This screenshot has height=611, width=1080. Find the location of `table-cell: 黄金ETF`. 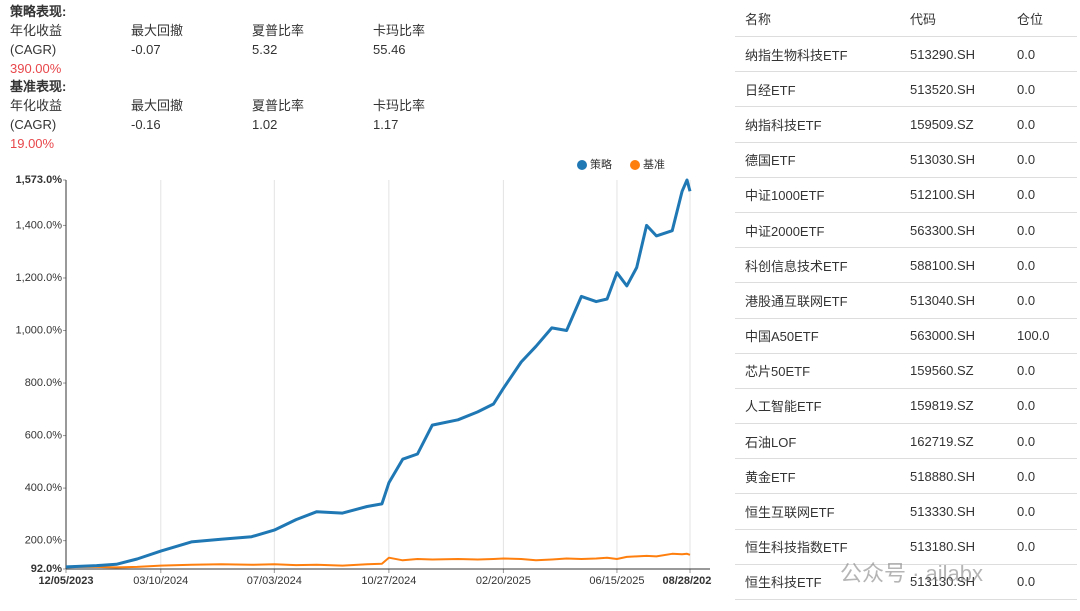

table-cell: 黄金ETF is located at coordinates (770, 477).